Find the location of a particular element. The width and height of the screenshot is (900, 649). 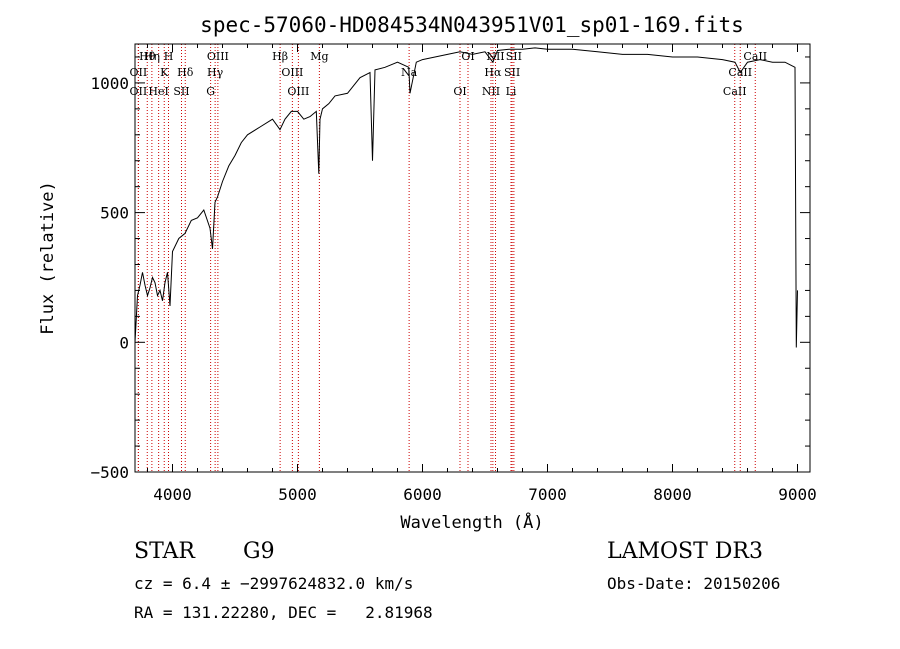

x-tick-label: 5000 is located at coordinates (297, 494).